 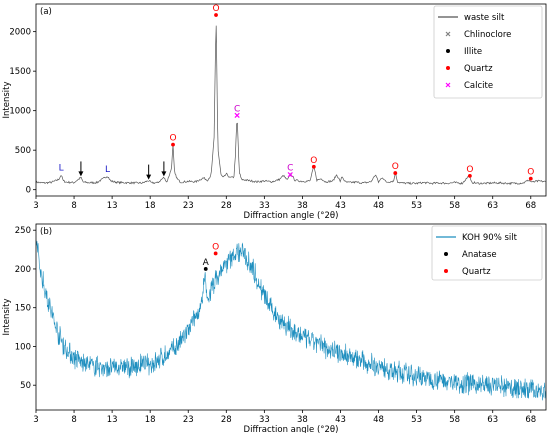 I want to click on p0-xtick-label-0: 3, so click(x=35, y=206).